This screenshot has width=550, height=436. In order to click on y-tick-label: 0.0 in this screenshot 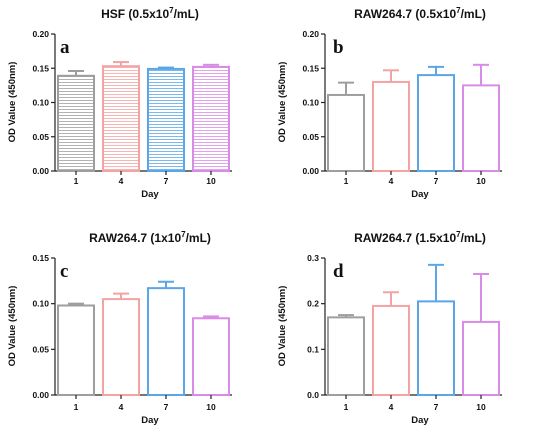, I will do `click(313, 395)`.